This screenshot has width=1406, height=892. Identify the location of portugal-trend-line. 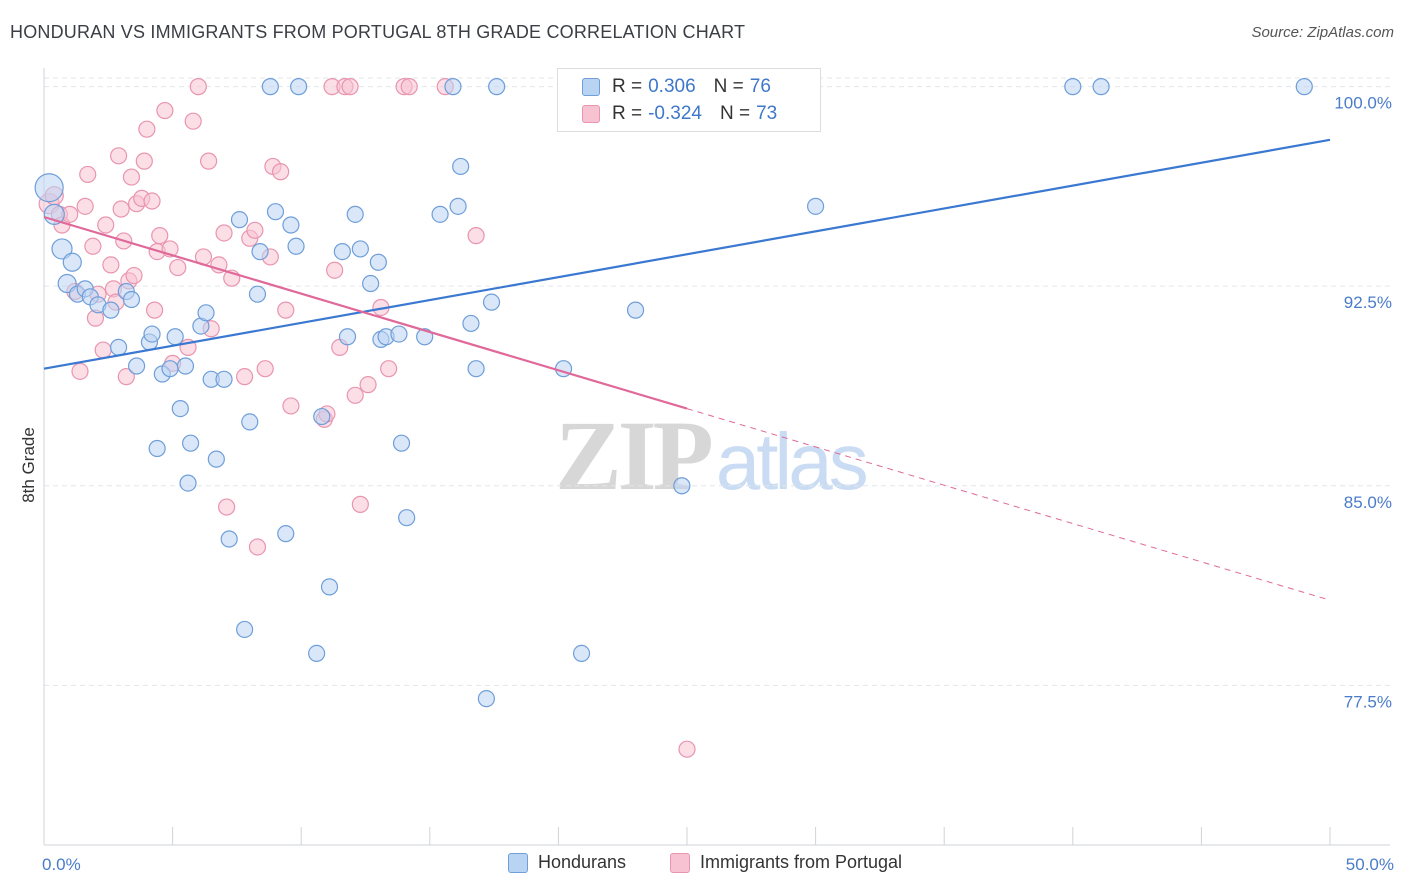
(365, 312).